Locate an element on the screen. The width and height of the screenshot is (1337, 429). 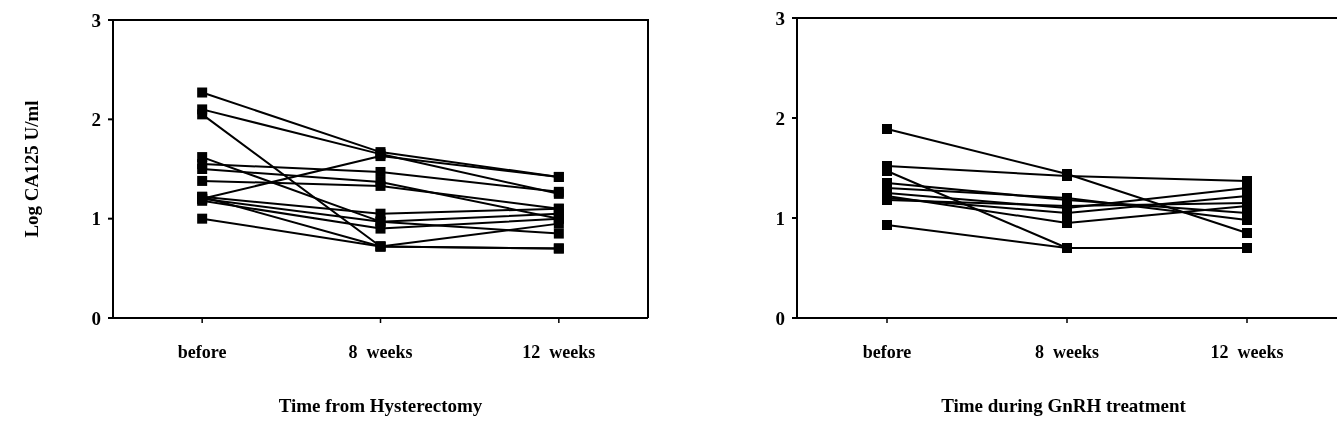
x-axis-title: Time from Hysterectomy is located at coordinates (380, 405).